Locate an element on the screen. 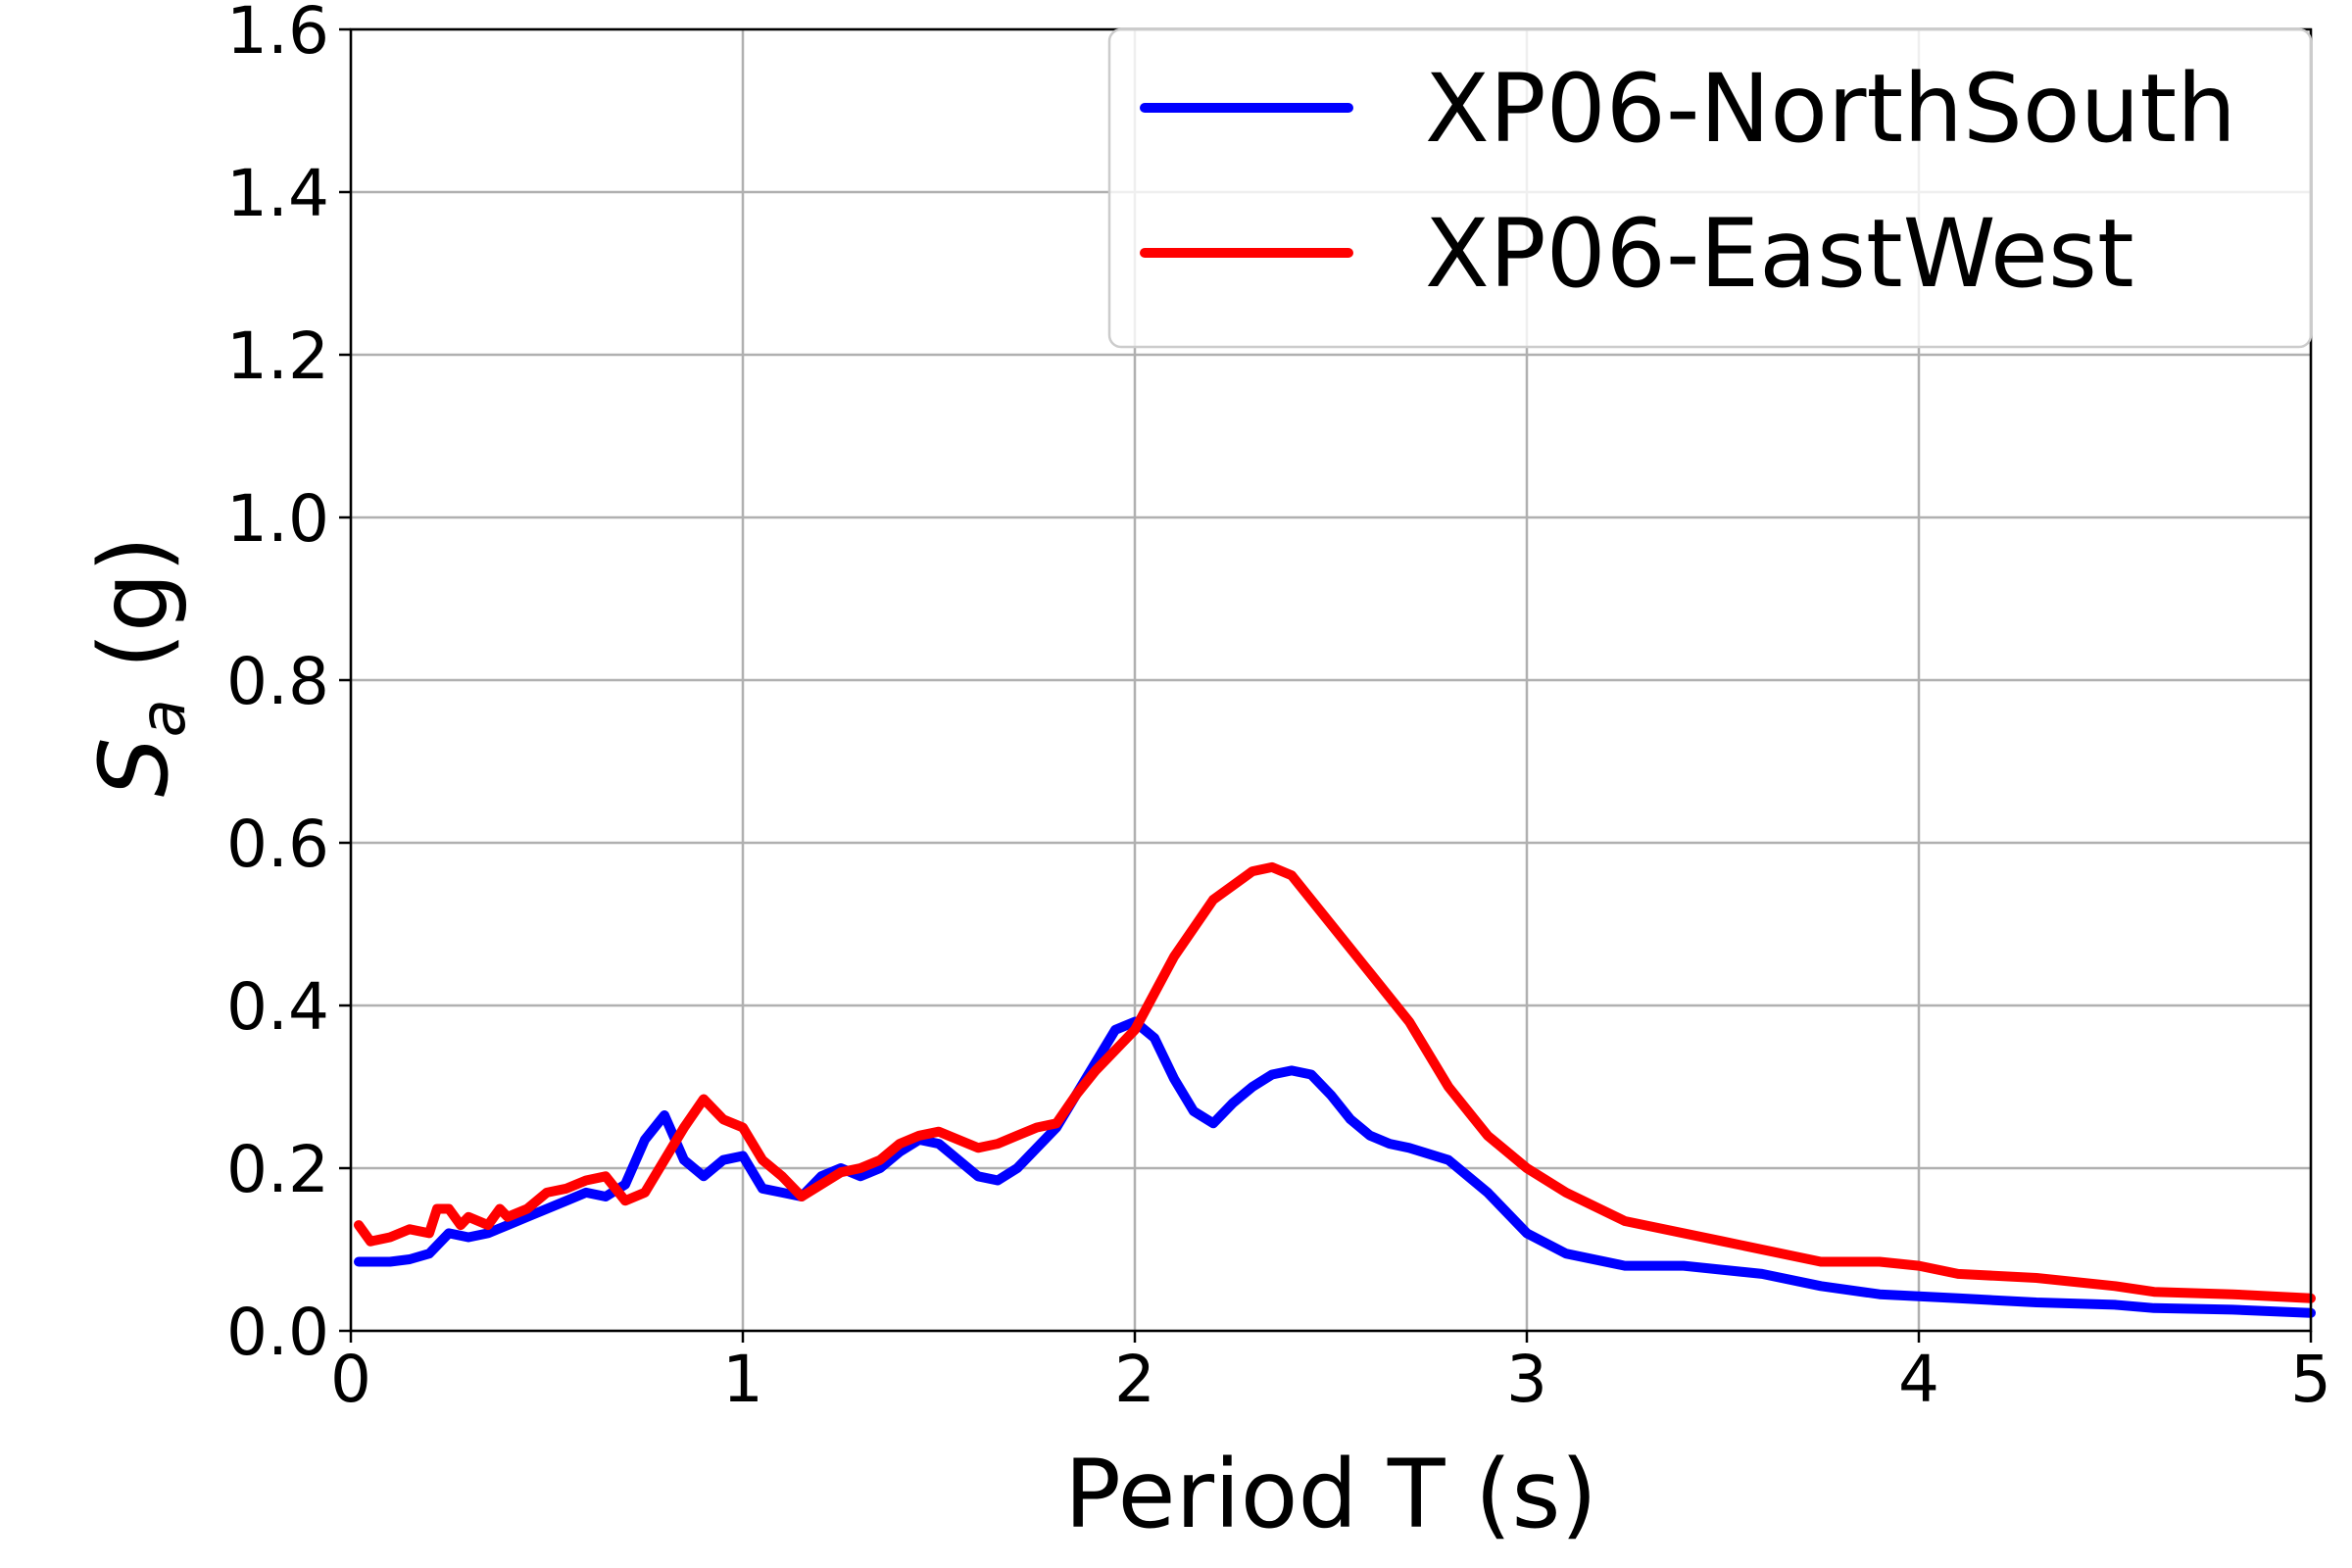 The image size is (2352, 1568). y-tick-label: 0.8 is located at coordinates (277, 681).